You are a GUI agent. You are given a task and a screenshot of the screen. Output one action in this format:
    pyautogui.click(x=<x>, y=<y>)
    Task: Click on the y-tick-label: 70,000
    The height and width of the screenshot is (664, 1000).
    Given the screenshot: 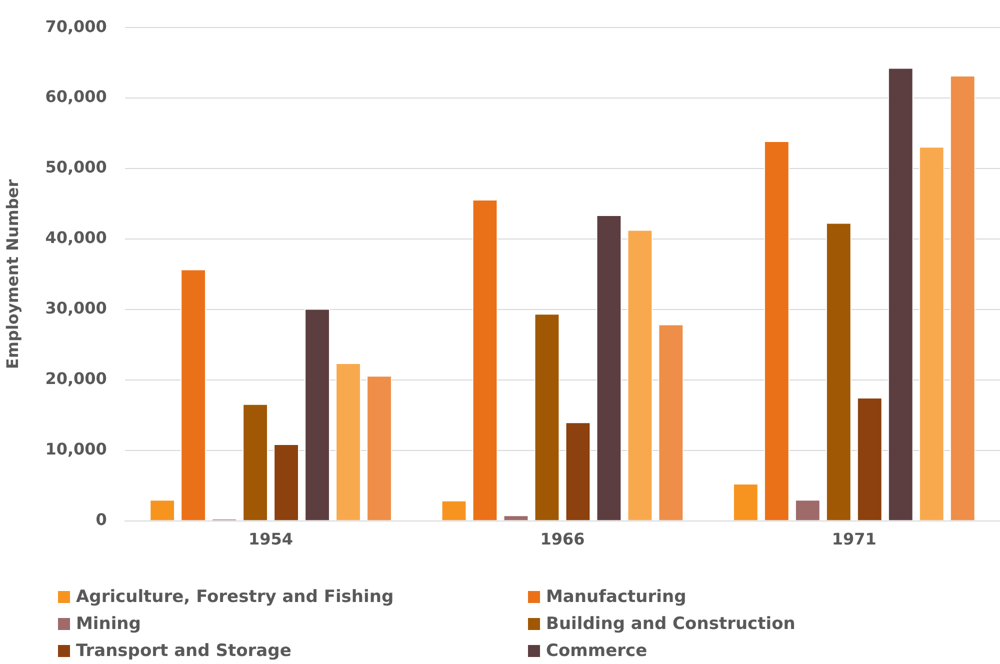 What is the action you would take?
    pyautogui.click(x=76, y=26)
    